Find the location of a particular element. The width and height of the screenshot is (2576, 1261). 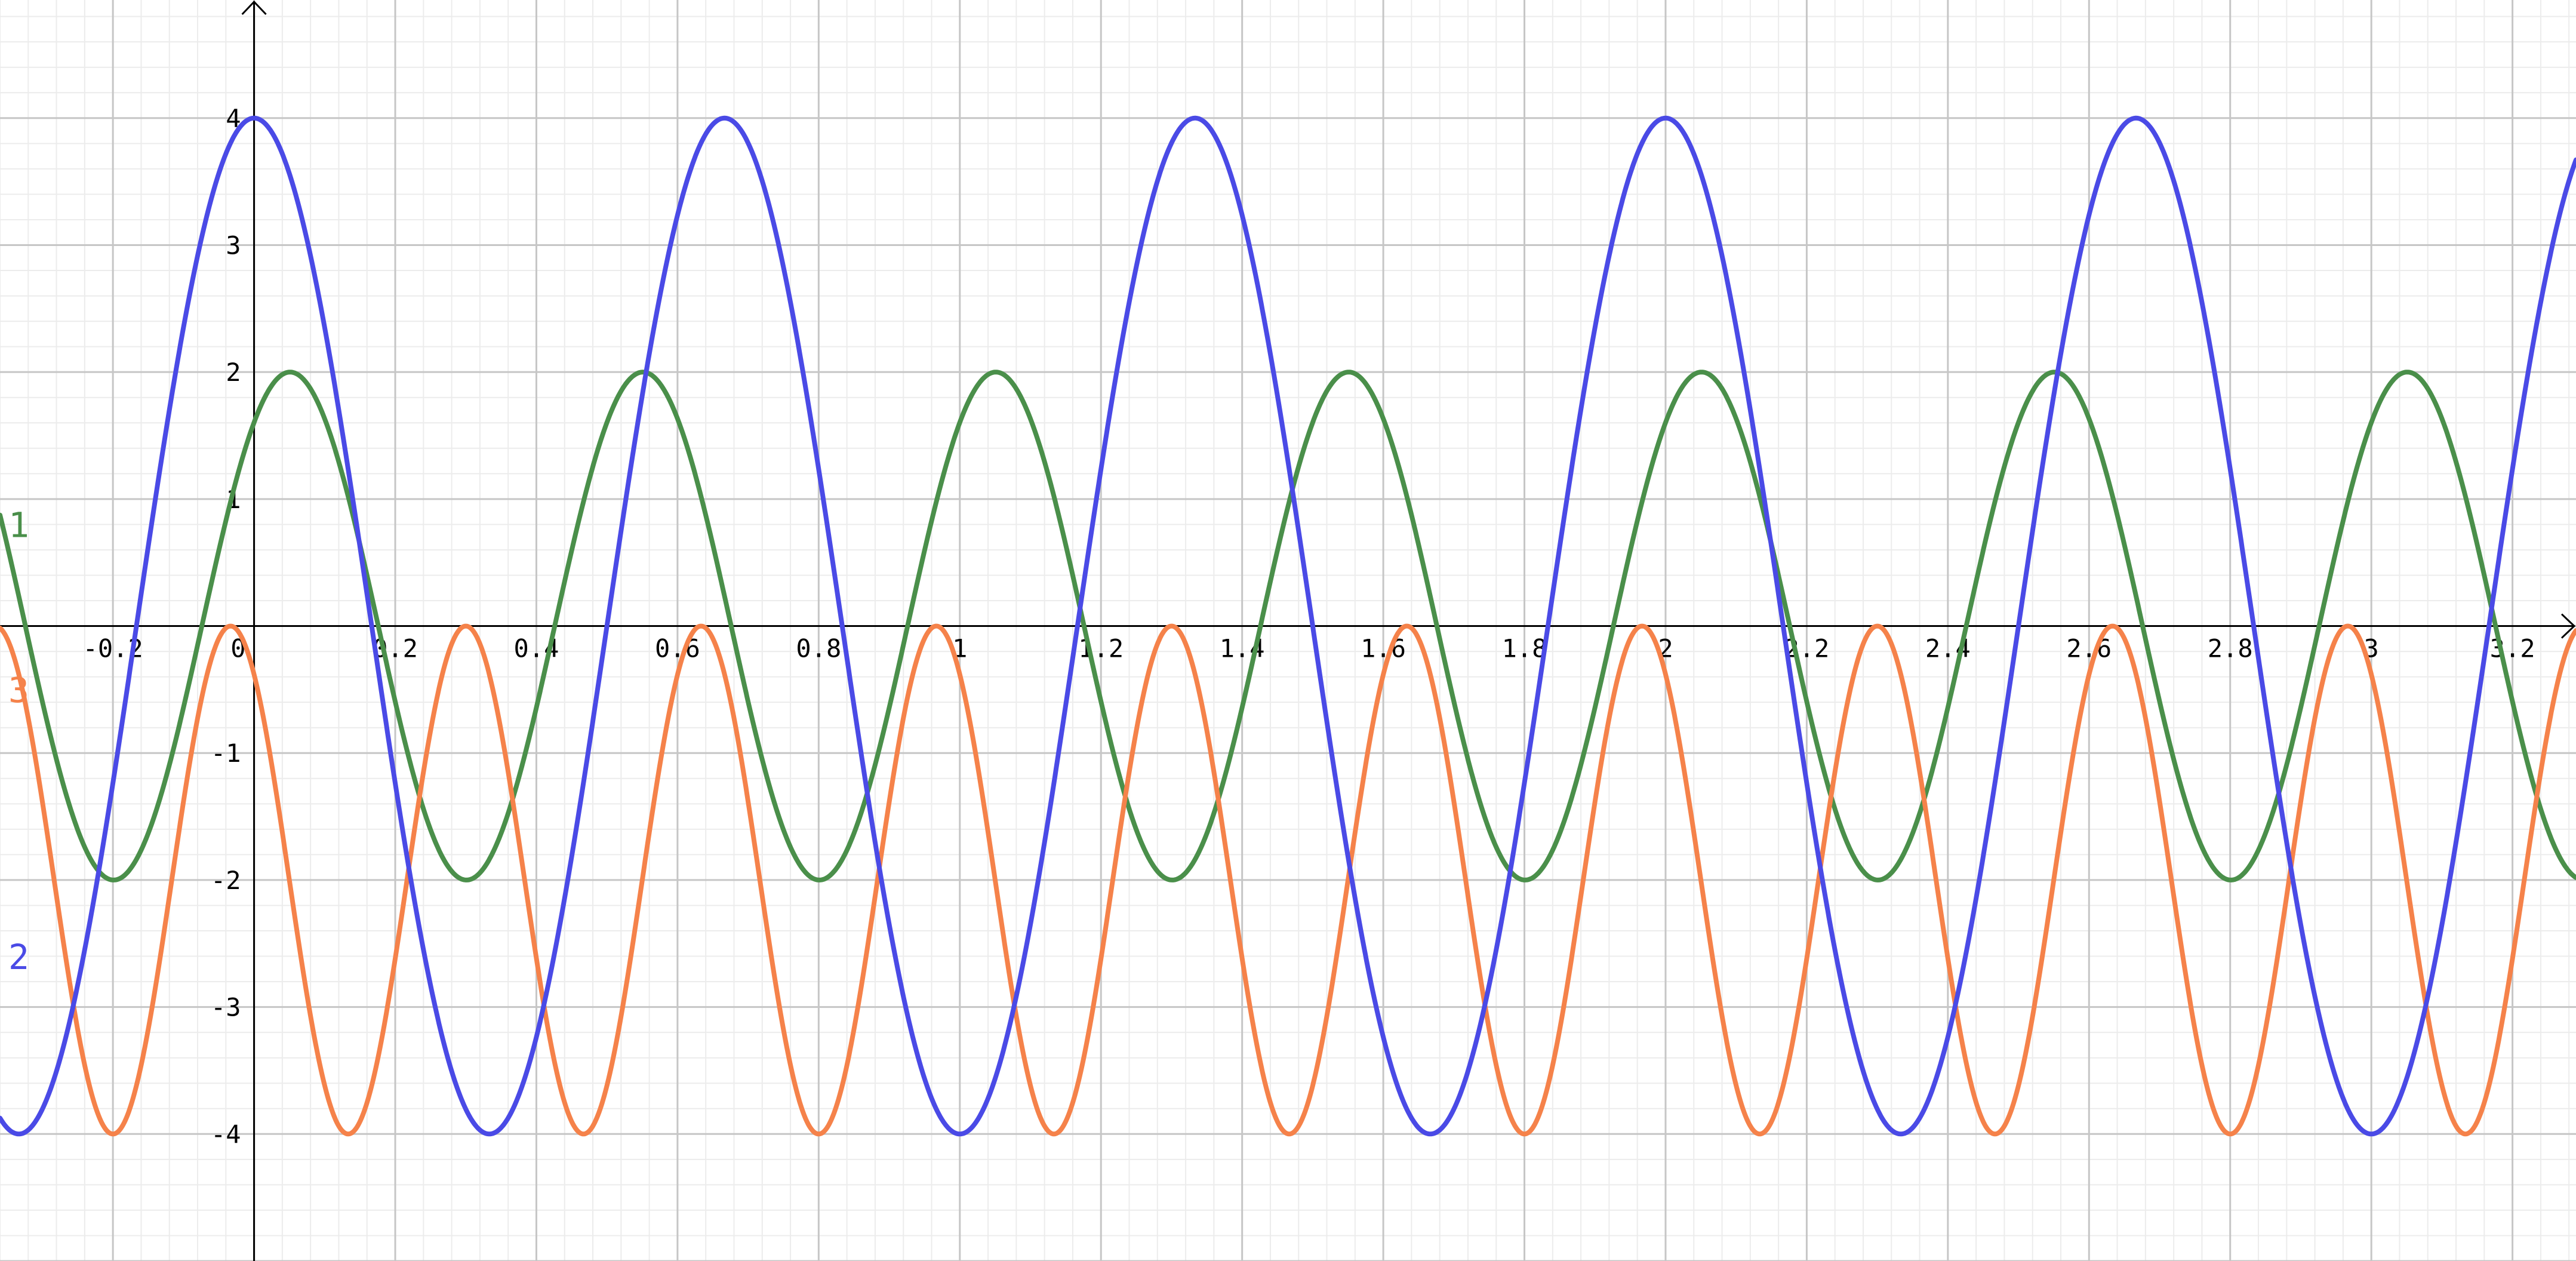

x-tick-label: 0.8 is located at coordinates (818, 648).